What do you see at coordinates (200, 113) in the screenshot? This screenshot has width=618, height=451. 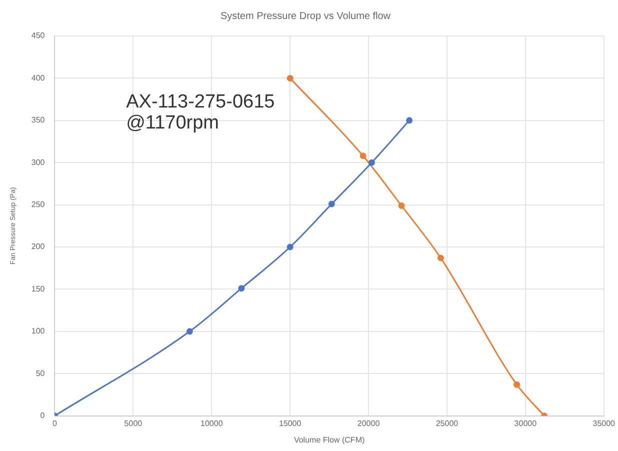 I see `annotation: AX-113-275-0615 @1170rpm` at bounding box center [200, 113].